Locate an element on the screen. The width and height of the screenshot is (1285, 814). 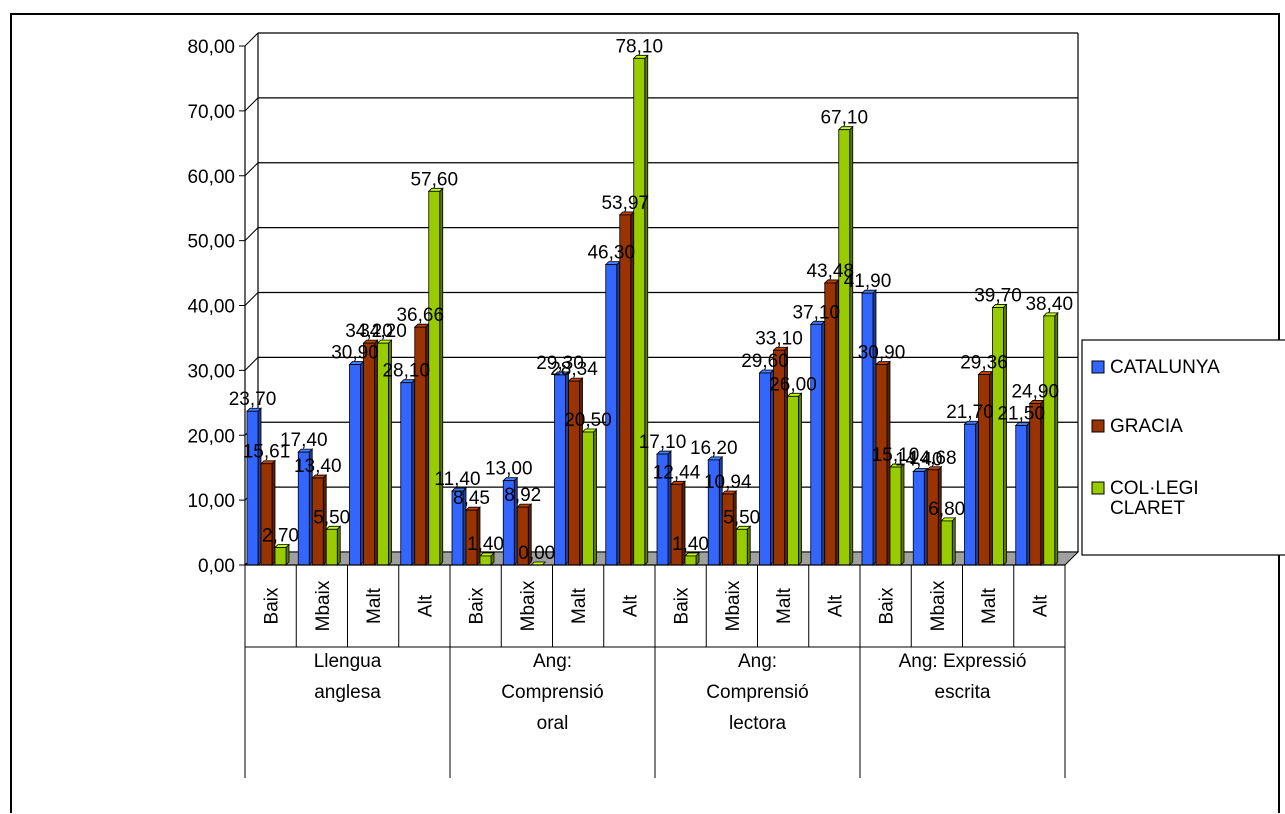
data-label: 37,10 is located at coordinates (816, 312).